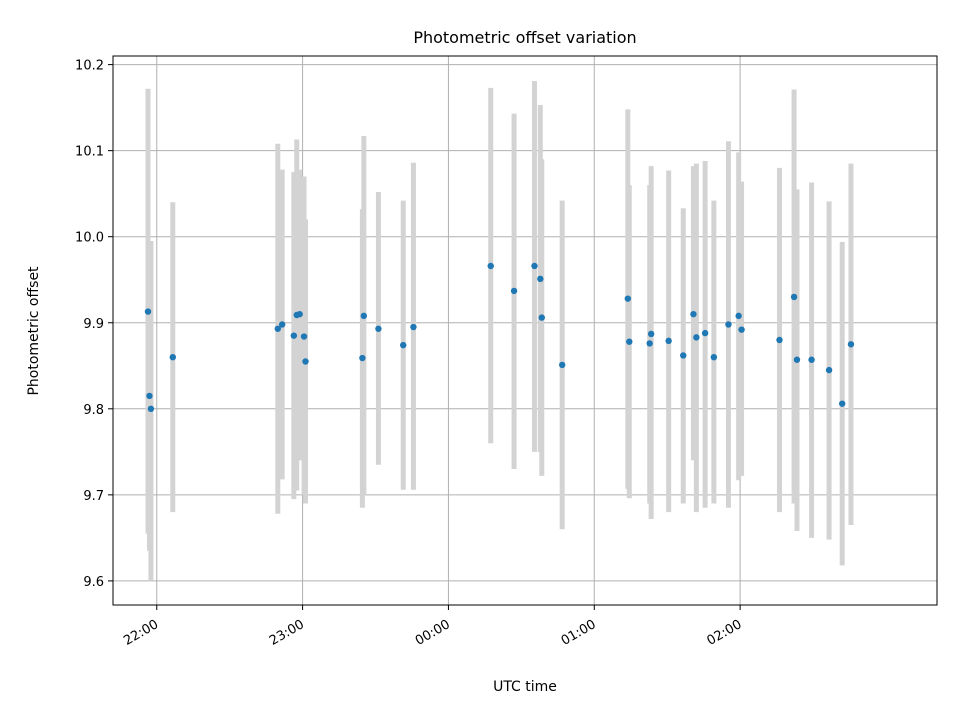  I want to click on y-axis-label: Photometric offset, so click(34, 331).